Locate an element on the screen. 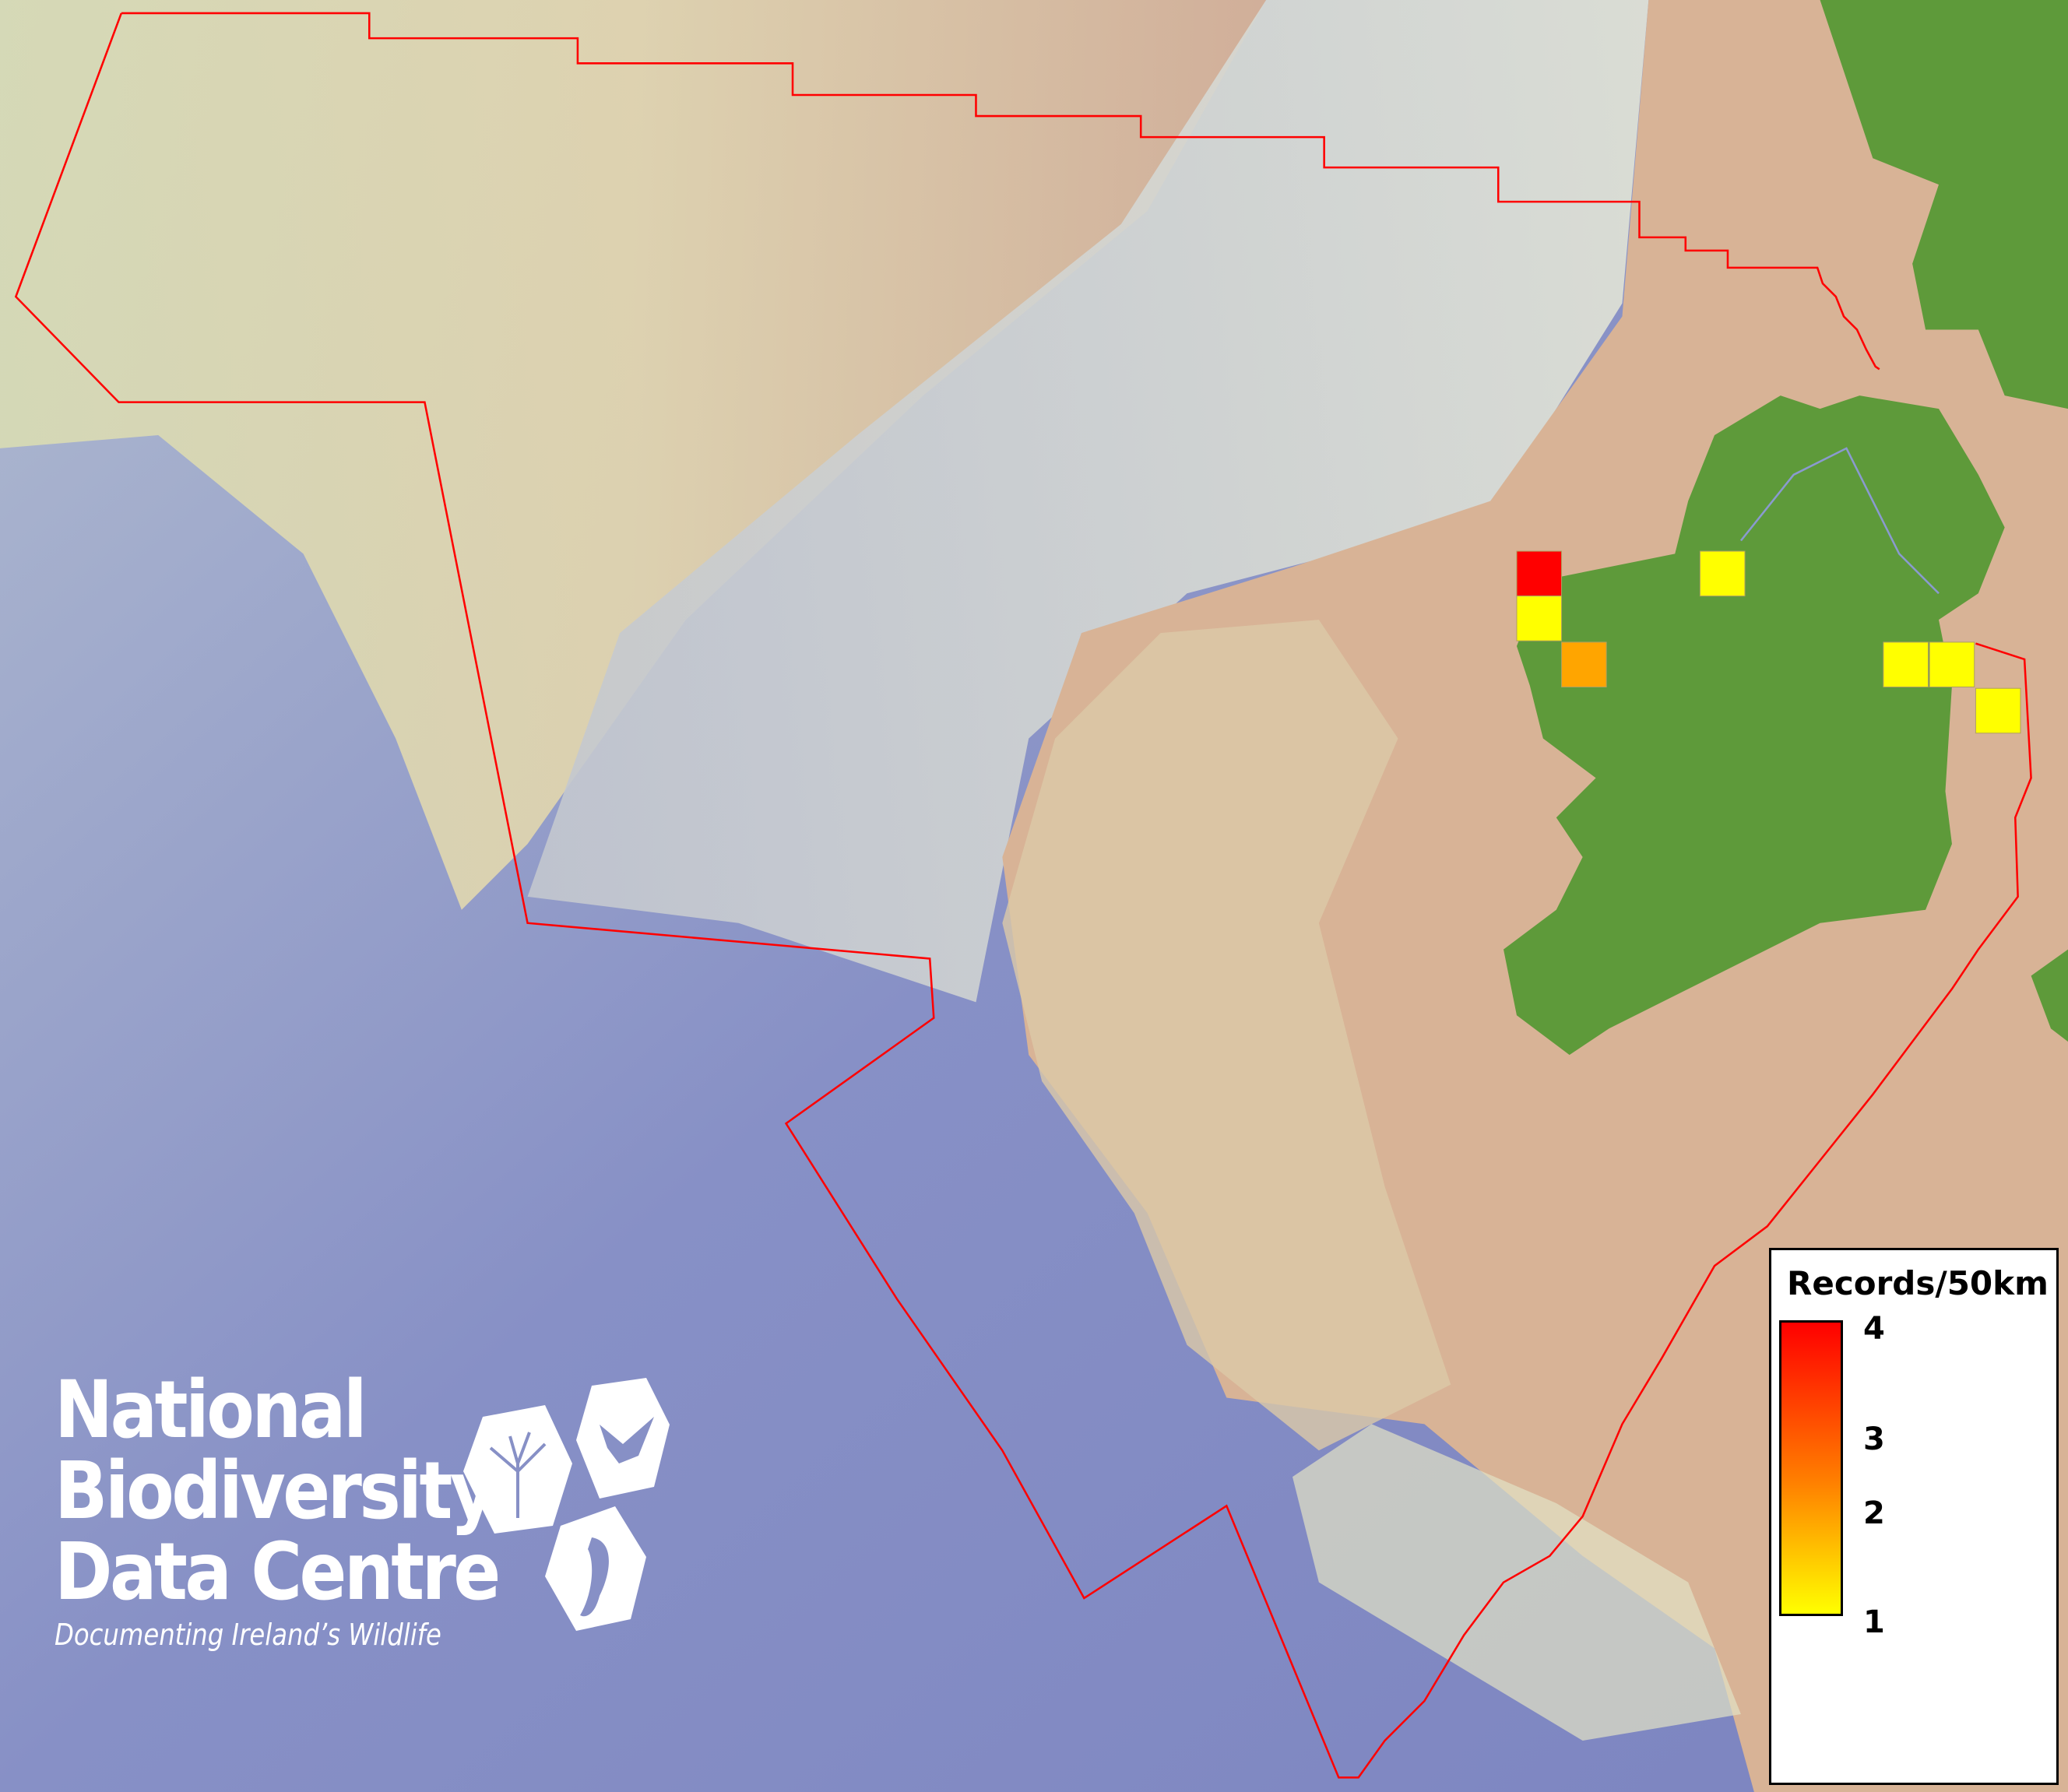 The height and width of the screenshot is (1792, 2068). legend: Records/50km 4 3 2 1 is located at coordinates (1914, 1516).